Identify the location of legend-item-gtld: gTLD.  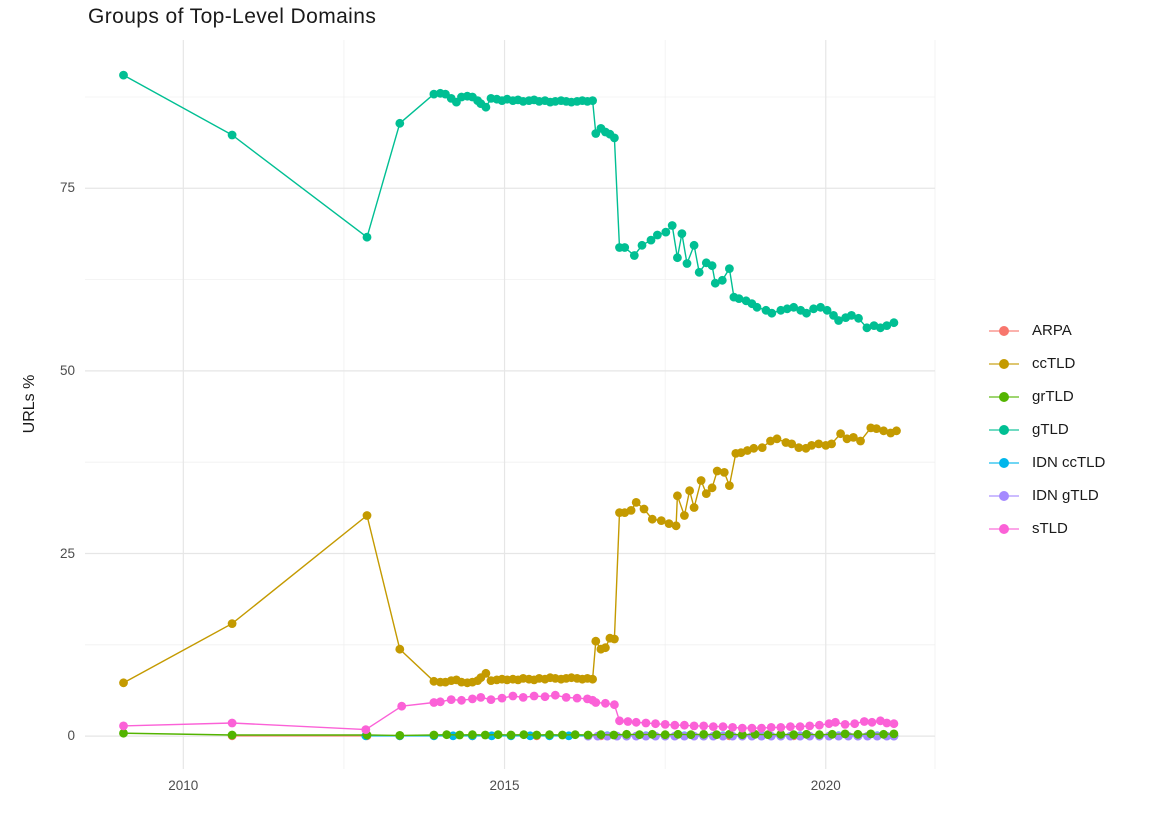
(1046, 429).